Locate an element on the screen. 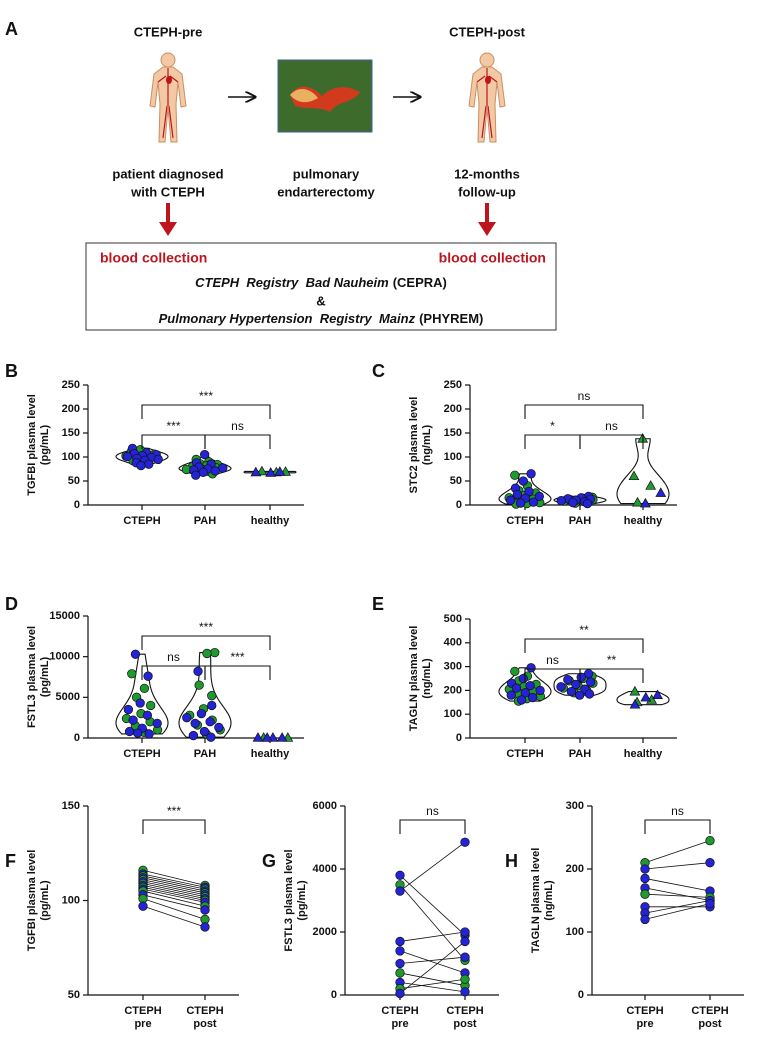  registry-name: Pulmonary Hypertension Registry Mainz is located at coordinates (287, 318).